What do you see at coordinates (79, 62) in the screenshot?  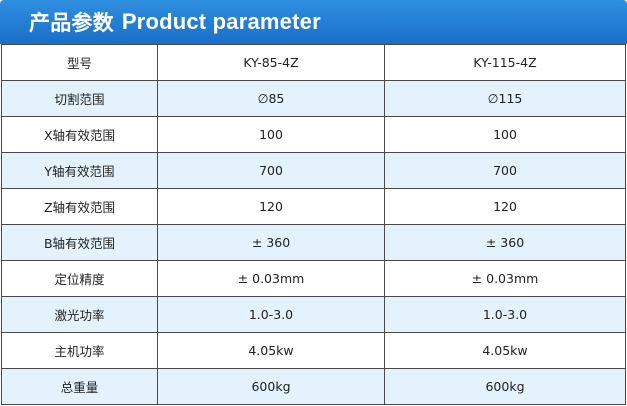 I see `param-label-model: 型号` at bounding box center [79, 62].